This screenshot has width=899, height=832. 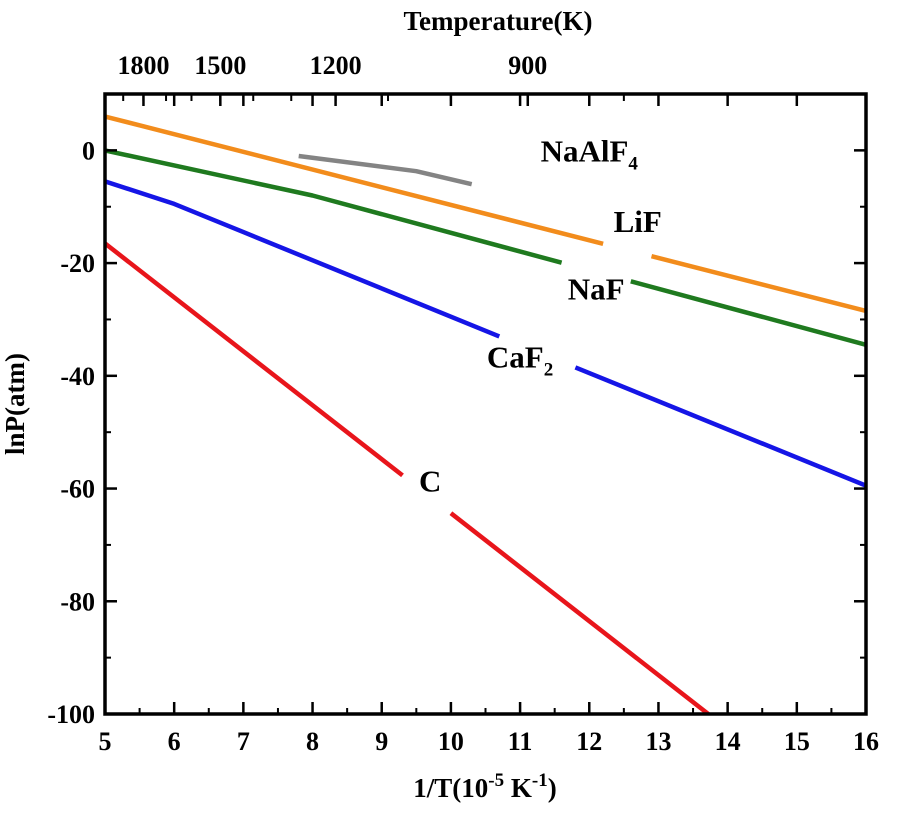 What do you see at coordinates (518, 788) in the screenshot?
I see `x-axis-title-mid: K` at bounding box center [518, 788].